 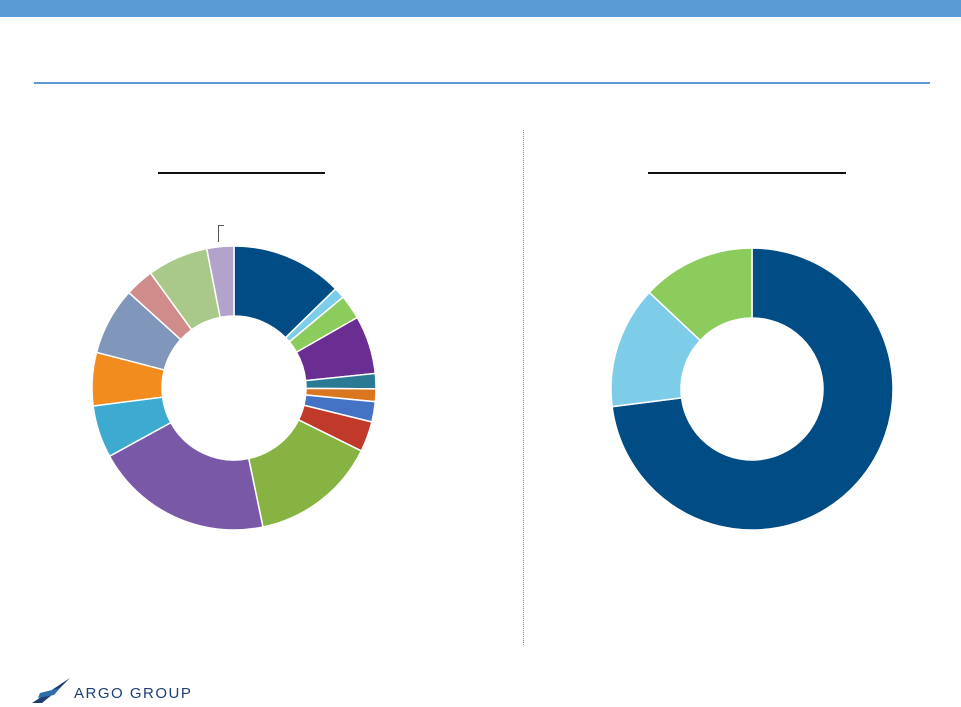 What do you see at coordinates (241, 173) in the screenshot?
I see `left-chart-title-underline` at bounding box center [241, 173].